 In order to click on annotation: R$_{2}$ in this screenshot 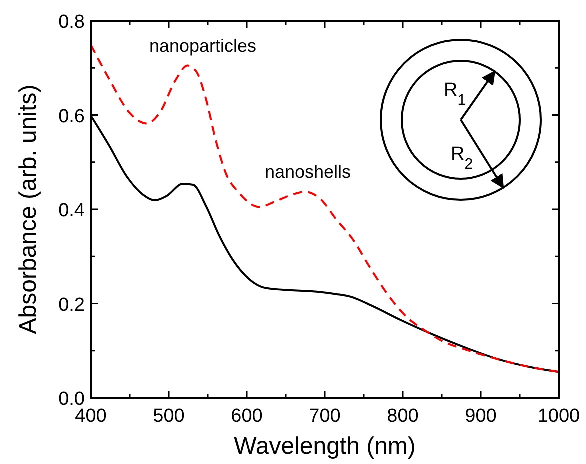, I will do `click(462, 158)`.